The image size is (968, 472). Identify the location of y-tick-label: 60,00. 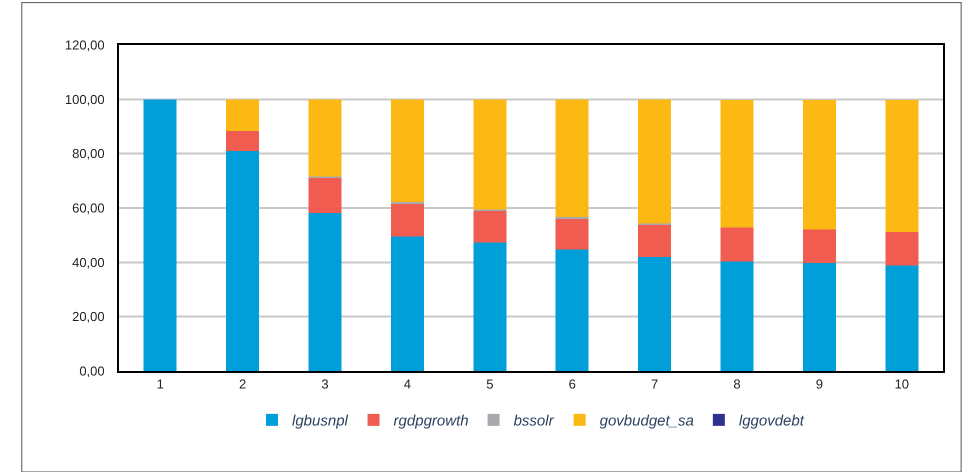
(88, 208).